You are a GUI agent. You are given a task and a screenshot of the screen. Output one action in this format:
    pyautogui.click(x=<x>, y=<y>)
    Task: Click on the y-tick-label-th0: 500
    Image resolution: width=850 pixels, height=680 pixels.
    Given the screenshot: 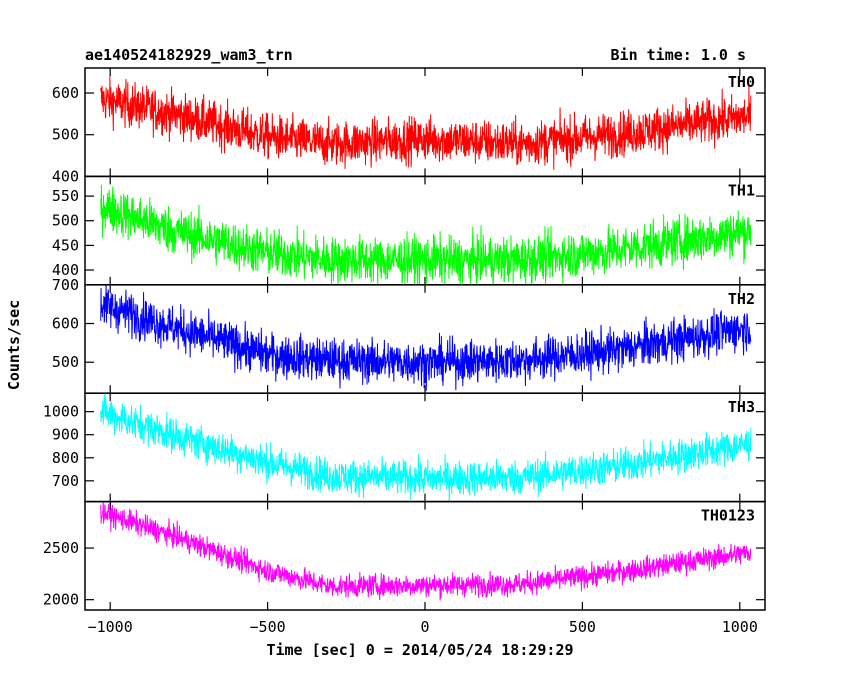 What is the action you would take?
    pyautogui.click(x=65, y=135)
    